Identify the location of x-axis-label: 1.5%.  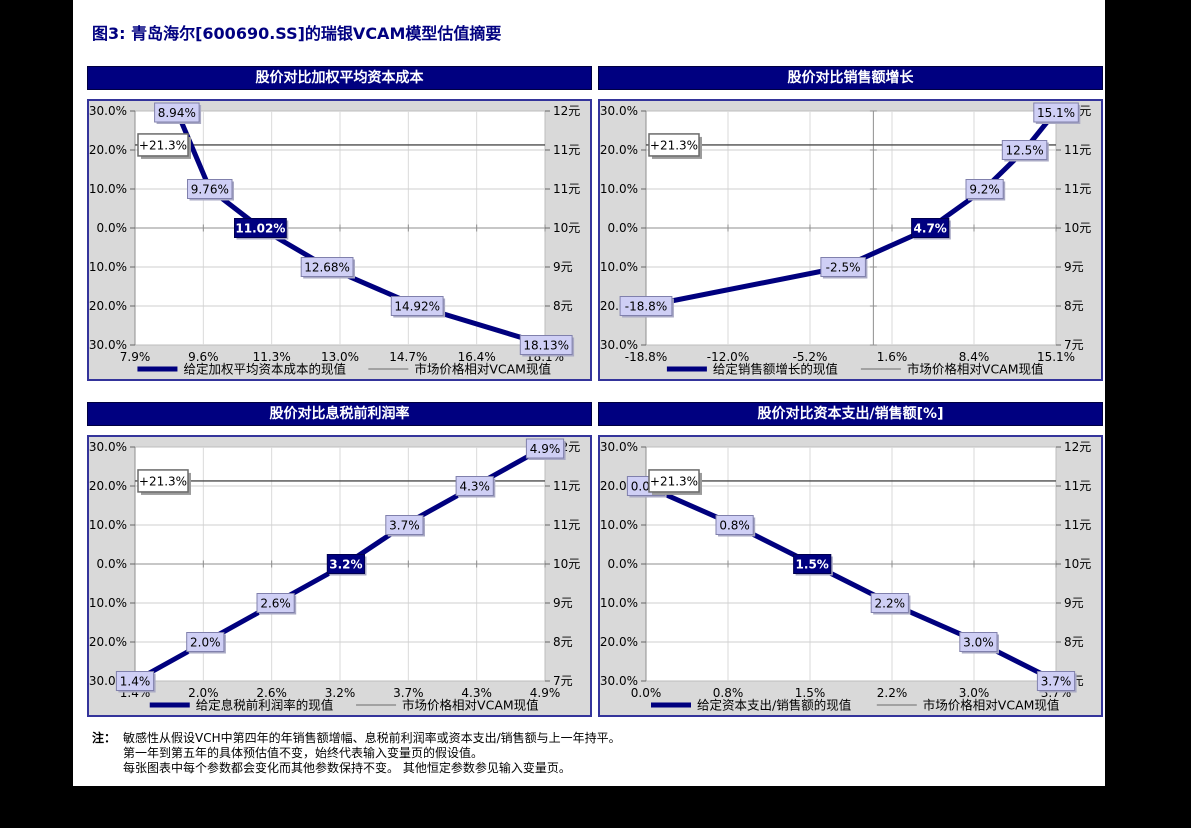
(810, 693).